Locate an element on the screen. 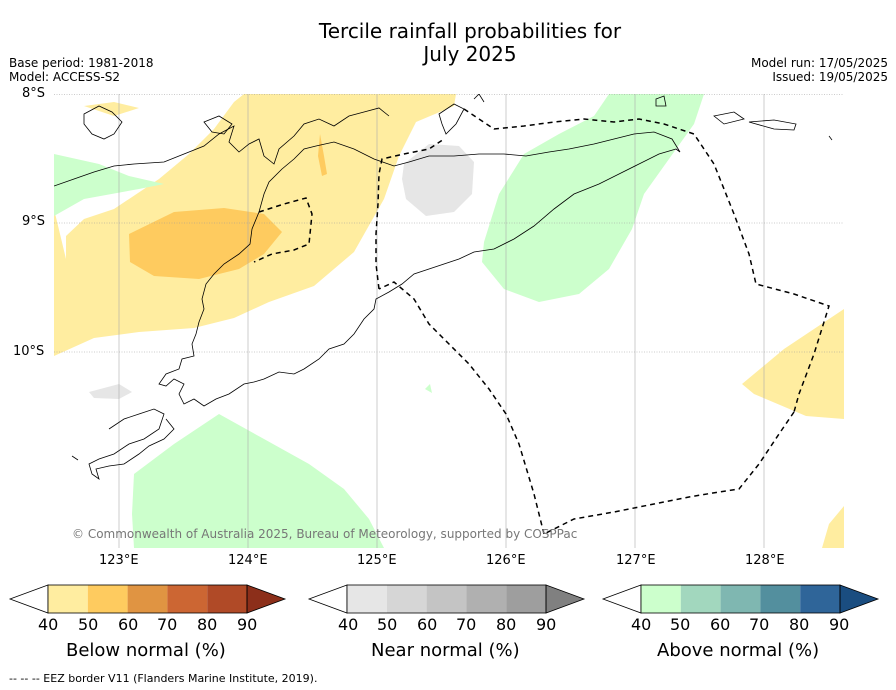 The height and width of the screenshot is (690, 896). near-normal-label: Near normal (%) is located at coordinates (445, 650).